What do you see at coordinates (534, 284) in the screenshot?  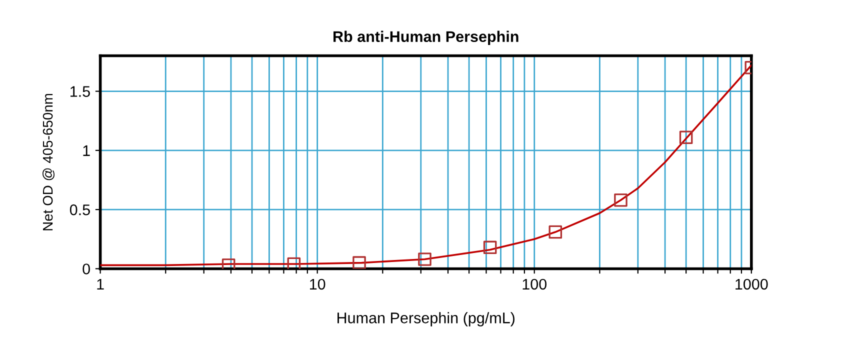 I see `x-tick-label: 100` at bounding box center [534, 284].